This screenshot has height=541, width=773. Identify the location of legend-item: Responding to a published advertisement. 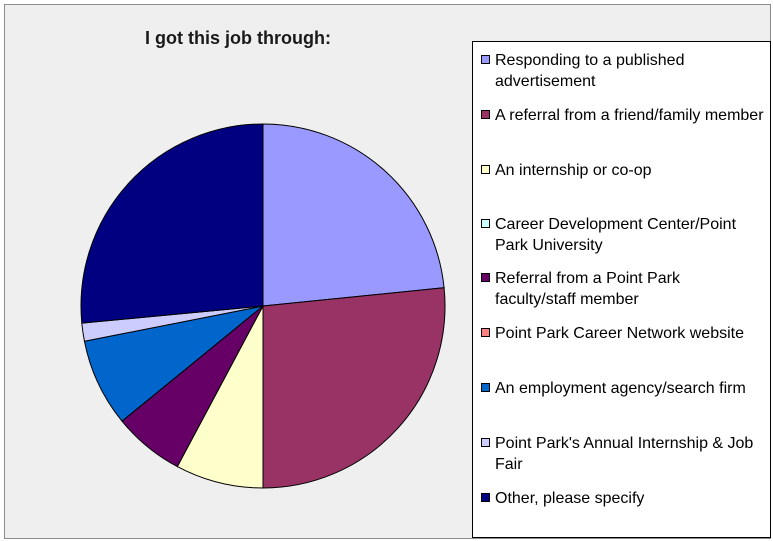
(623, 71).